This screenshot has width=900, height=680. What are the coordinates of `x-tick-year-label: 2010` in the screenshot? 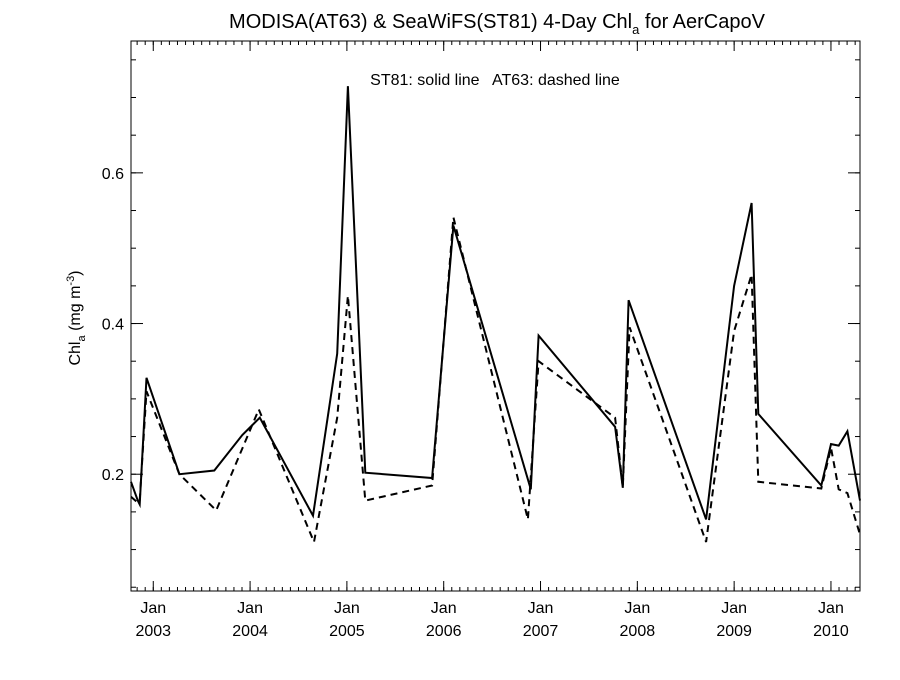 It's located at (831, 631).